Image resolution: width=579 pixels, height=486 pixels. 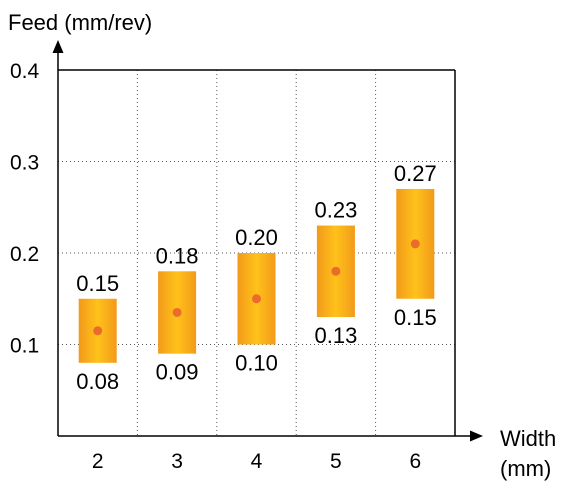 I want to click on x-axis-title-line2: (mm), so click(x=525, y=468).